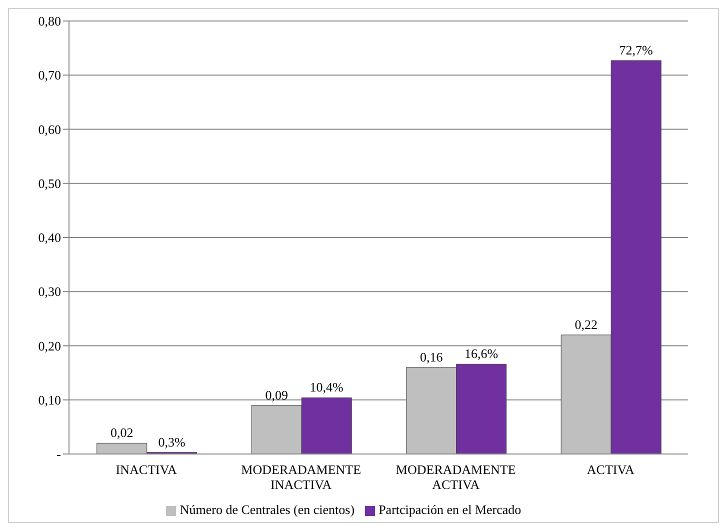 The image size is (727, 531). I want to click on x-tick-label: ACTIVA, so click(610, 469).